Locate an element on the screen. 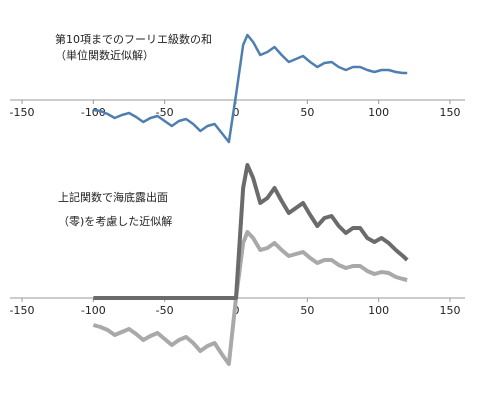  chart-title: （零)を考慮した近似解 is located at coordinates (115, 221).